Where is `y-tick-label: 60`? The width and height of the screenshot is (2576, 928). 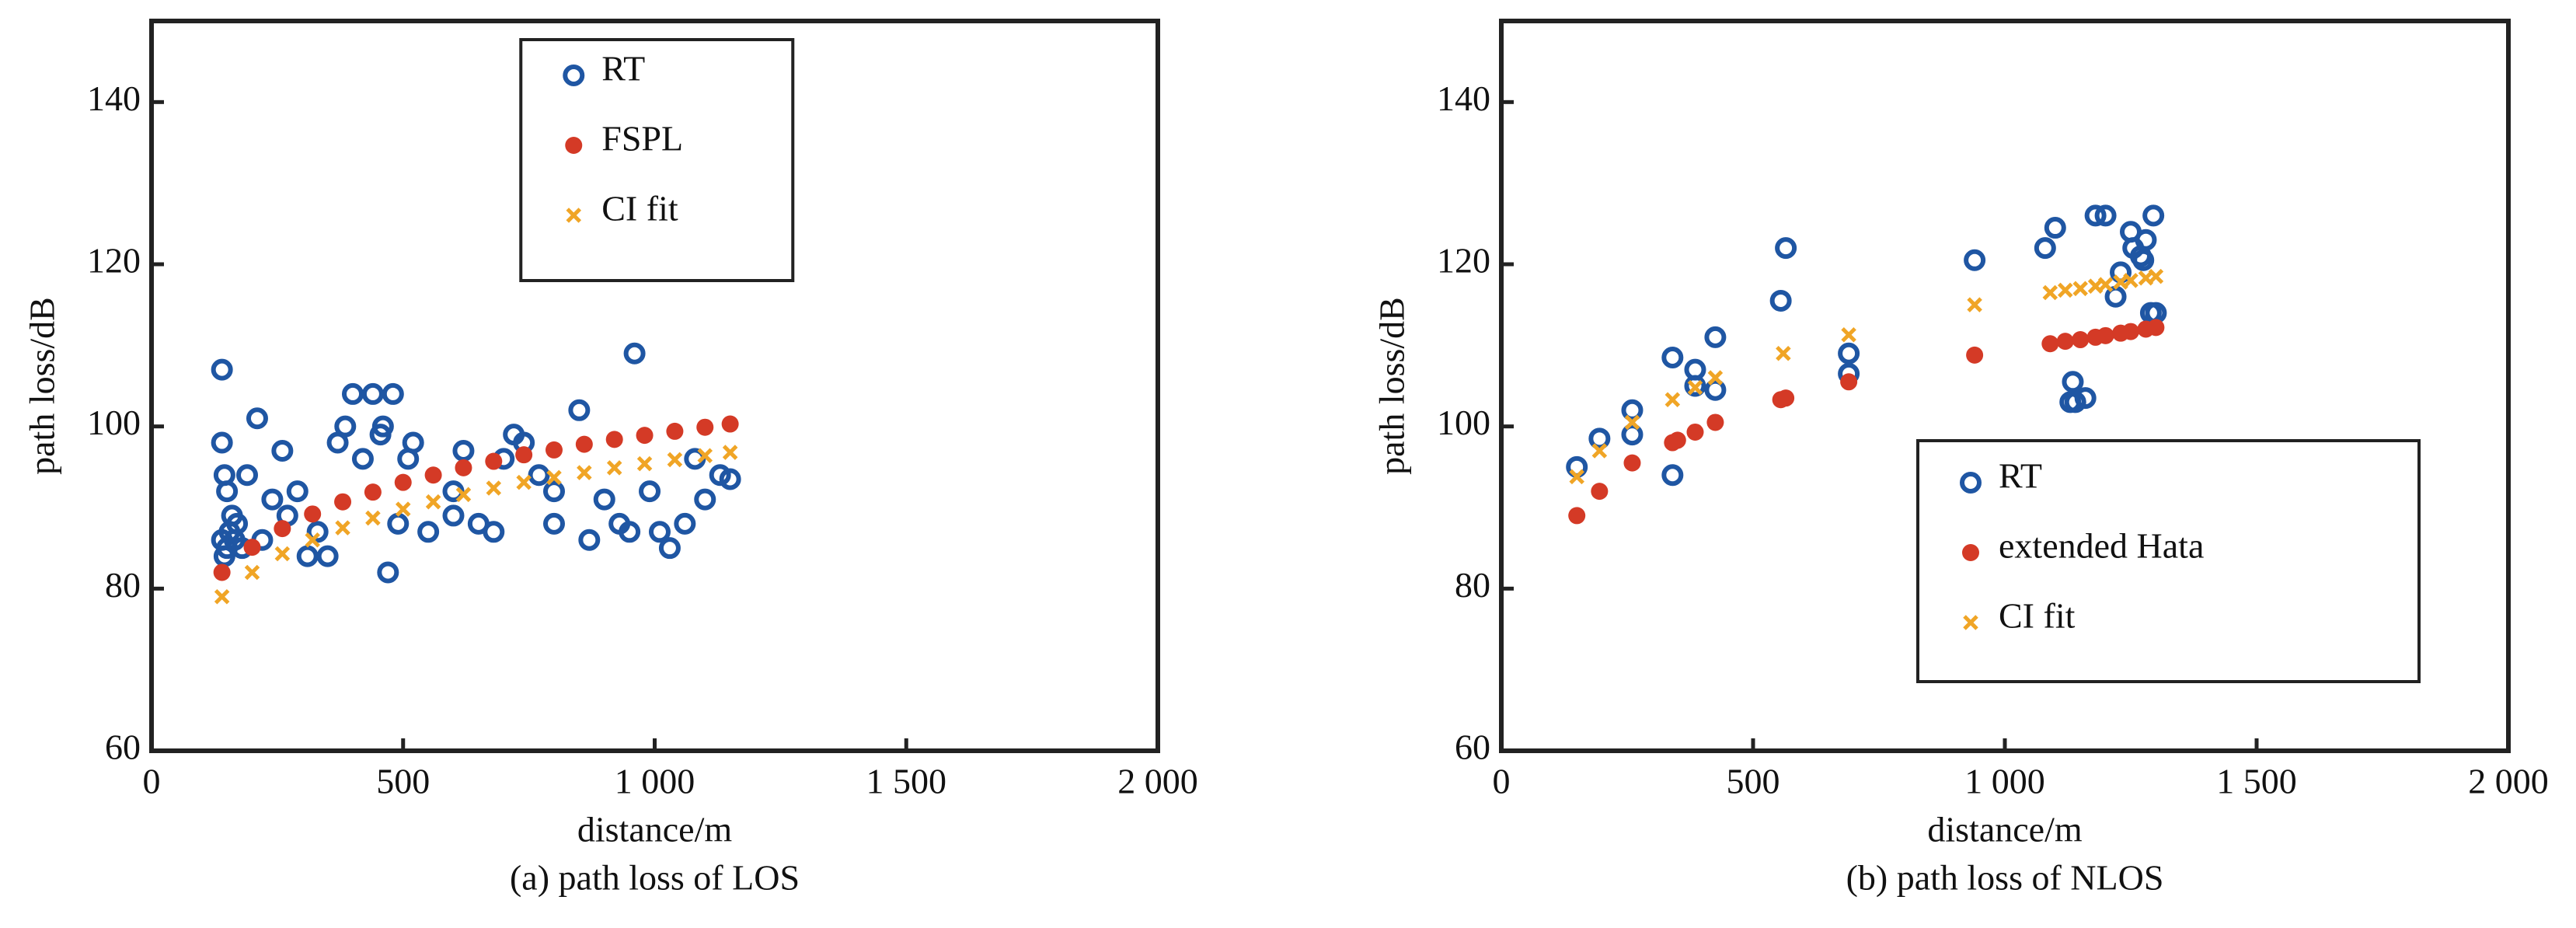
y-tick-label: 60 is located at coordinates (1472, 747).